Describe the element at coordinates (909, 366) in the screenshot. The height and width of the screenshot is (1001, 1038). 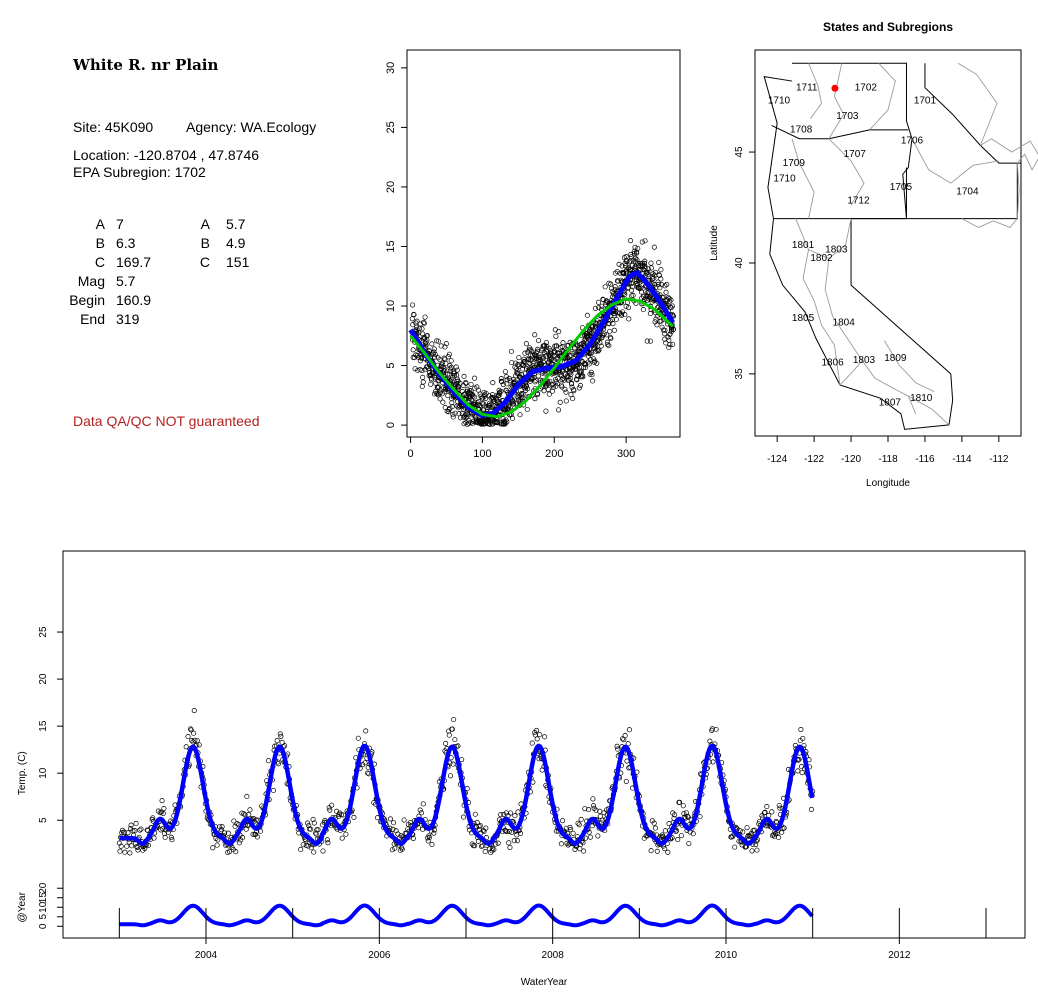
I see `subregion-boundary` at that location.